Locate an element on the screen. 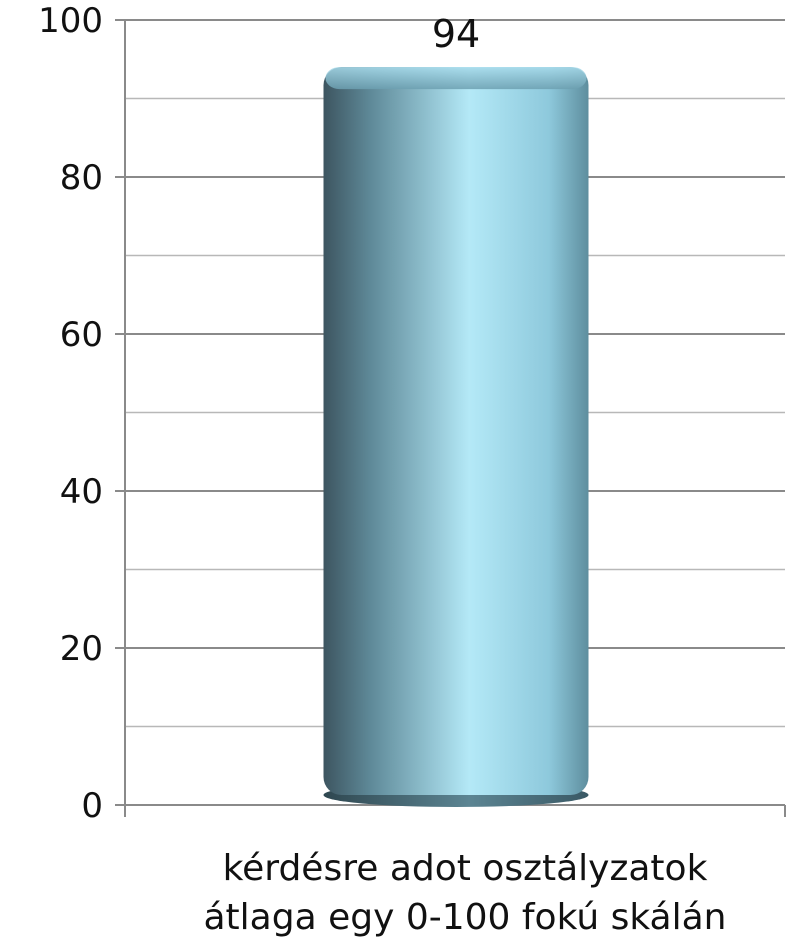 This screenshot has width=789, height=950. y-tick-label: 0 is located at coordinates (92, 806).